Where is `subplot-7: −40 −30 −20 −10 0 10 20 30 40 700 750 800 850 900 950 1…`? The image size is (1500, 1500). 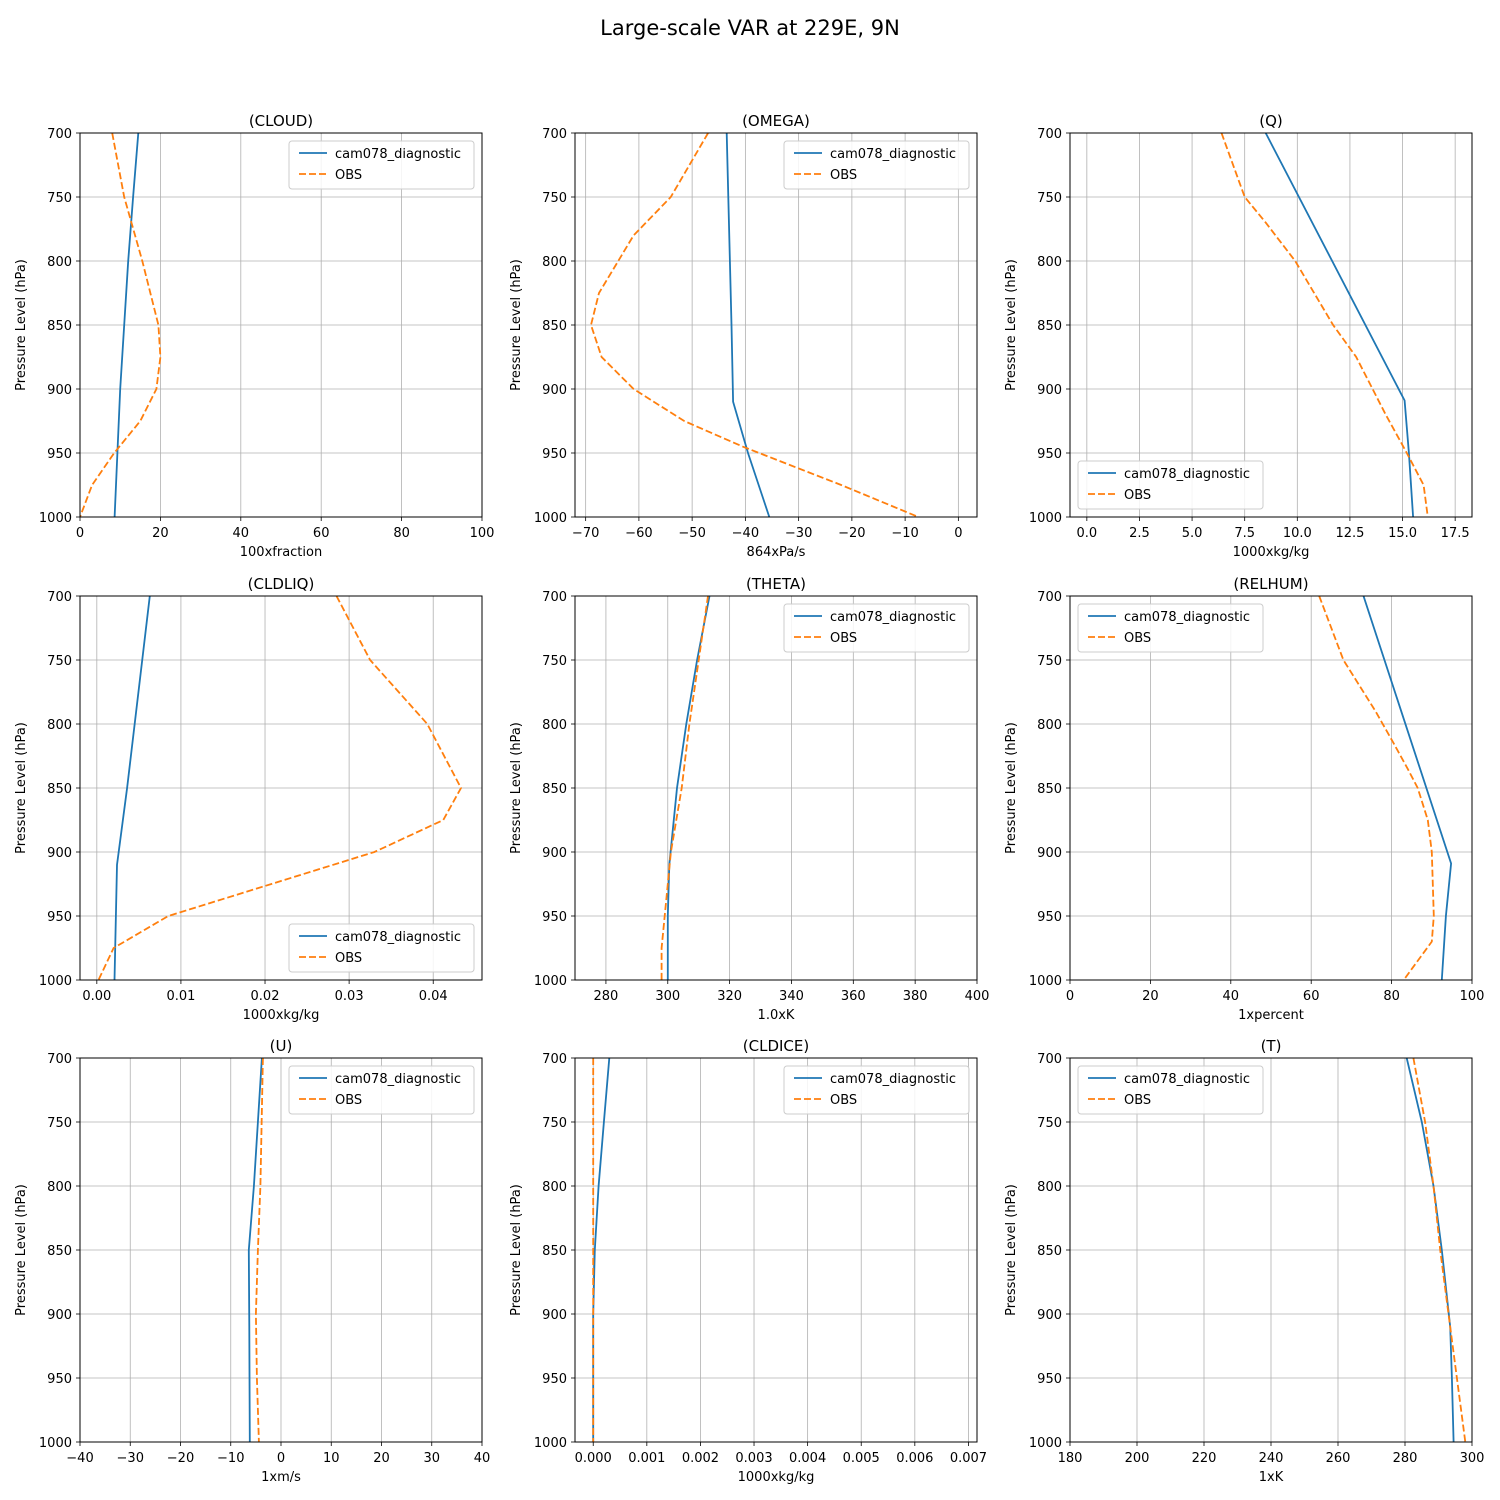 subplot-7: −40 −30 −20 −10 0 10 20 30 40 700 750 800 850 900 950 1… is located at coordinates (252, 1261).